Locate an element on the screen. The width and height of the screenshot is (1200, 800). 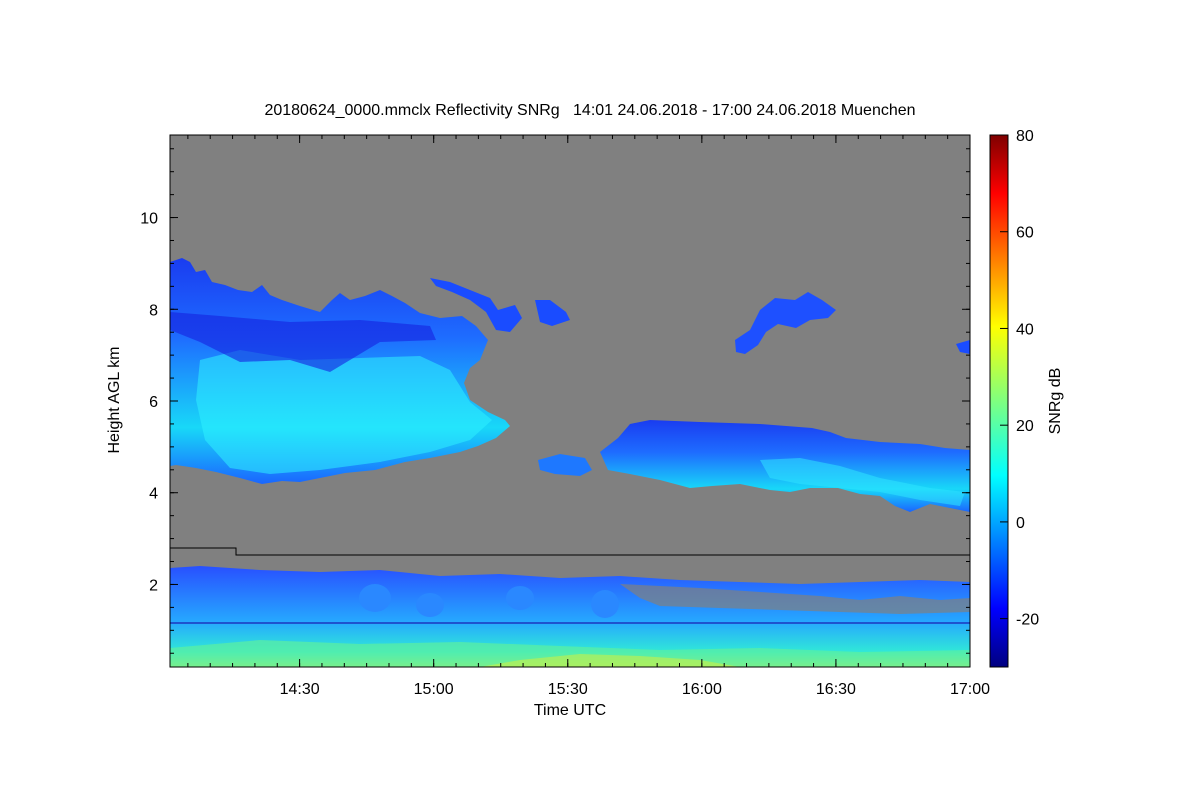
boundary-layer-bright is located at coordinates (570, 653).